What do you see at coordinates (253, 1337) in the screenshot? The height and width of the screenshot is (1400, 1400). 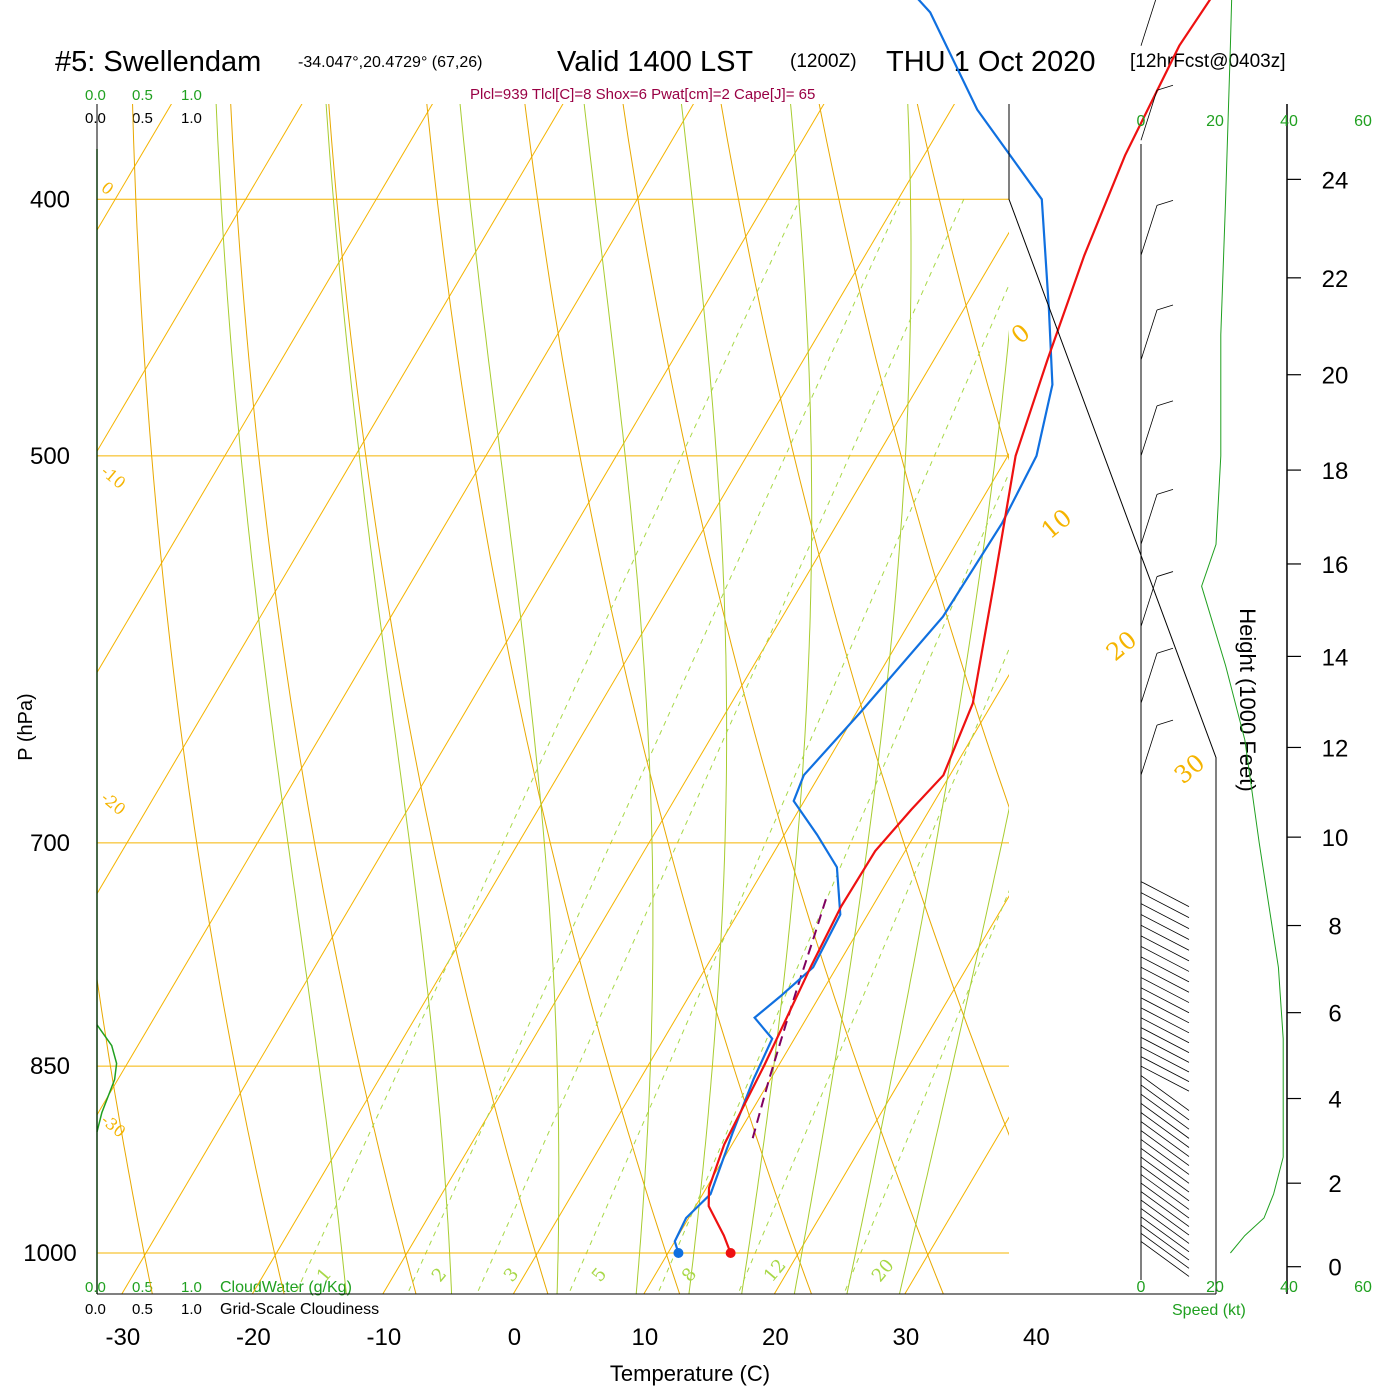 I see `temperature-tick-label: -20` at bounding box center [253, 1337].